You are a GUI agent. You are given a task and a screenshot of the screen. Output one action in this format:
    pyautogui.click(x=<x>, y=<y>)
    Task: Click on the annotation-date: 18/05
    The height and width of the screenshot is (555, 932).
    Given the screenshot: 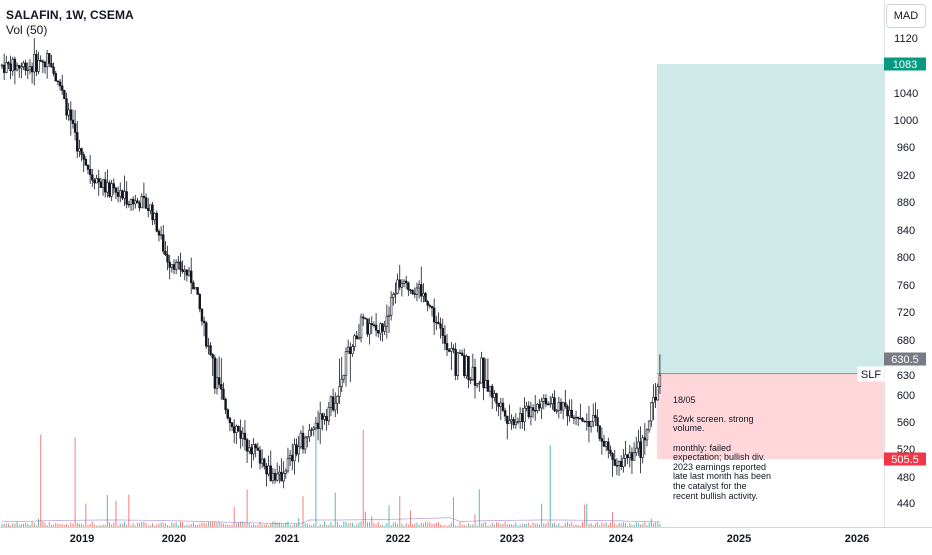 What is the action you would take?
    pyautogui.click(x=684, y=399)
    